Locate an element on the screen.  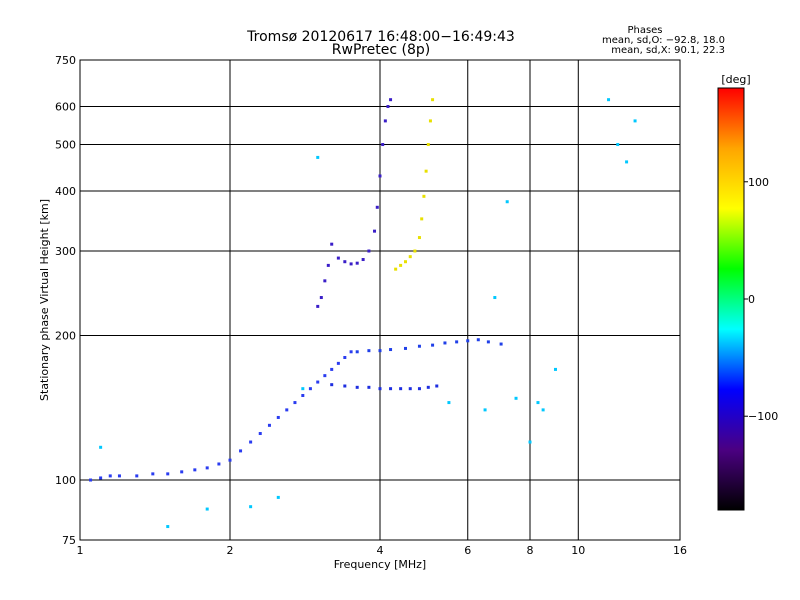
x-axis-ticks: 1 2 4 6 8 10 16 is located at coordinates (382, 550).